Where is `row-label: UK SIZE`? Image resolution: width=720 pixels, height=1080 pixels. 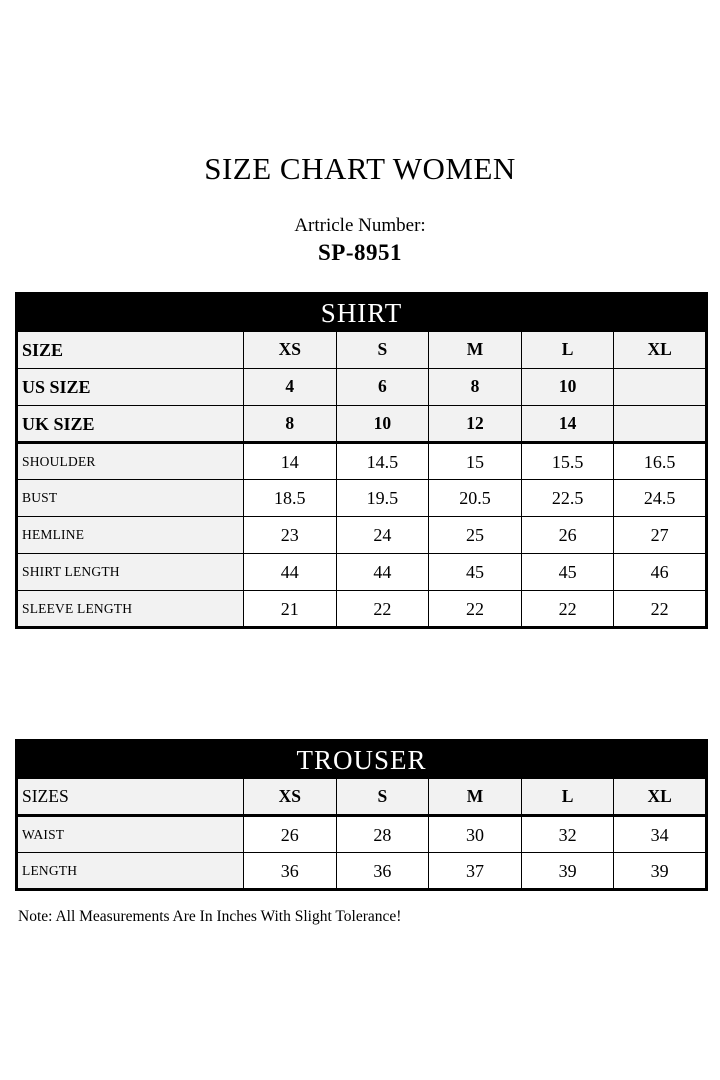
row-label: UK SIZE is located at coordinates (130, 425).